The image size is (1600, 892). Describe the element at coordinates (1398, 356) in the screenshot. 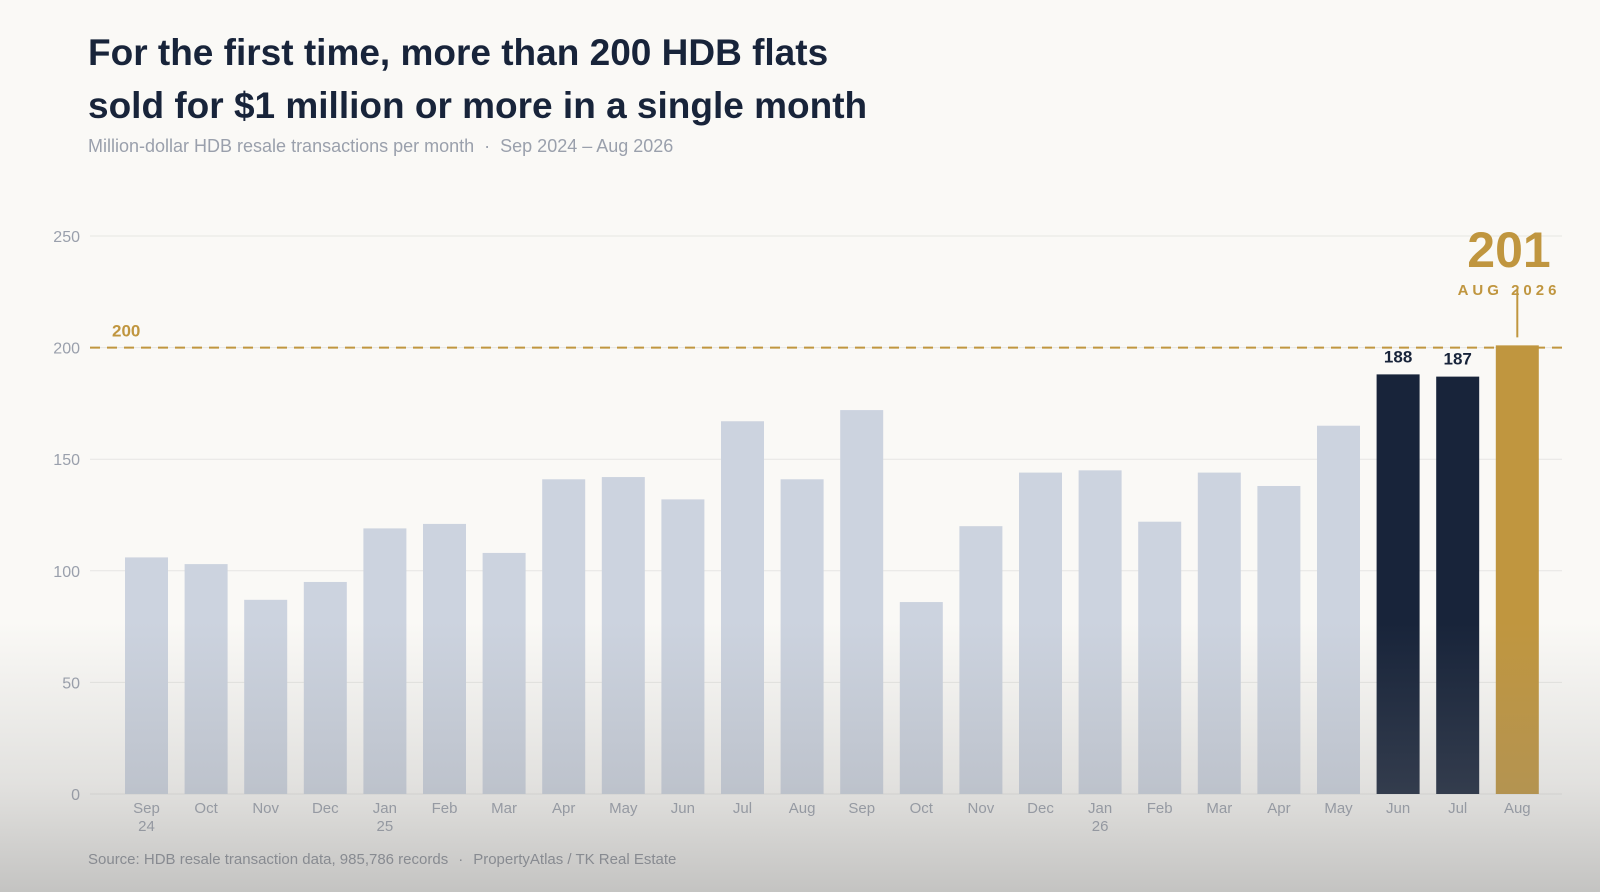

I see `data-label-21: 188` at that location.